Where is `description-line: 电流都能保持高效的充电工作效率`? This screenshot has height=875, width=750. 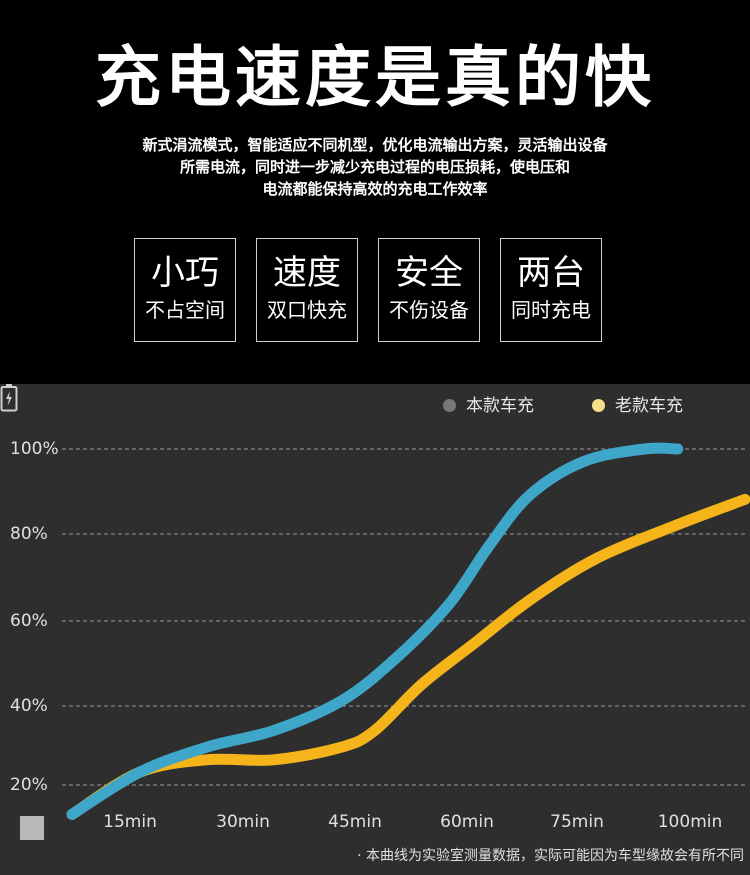 description-line: 电流都能保持高效的充电工作效率 is located at coordinates (375, 189).